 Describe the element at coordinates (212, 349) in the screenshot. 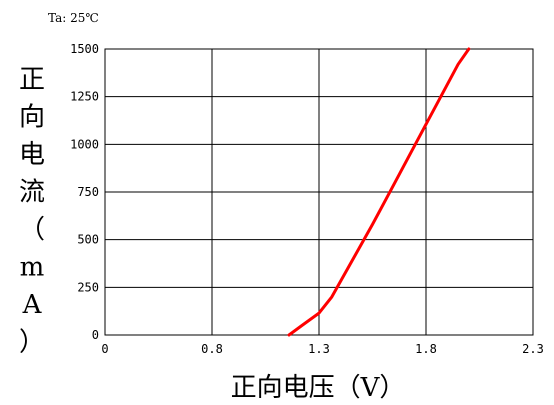

I see `x-tick-label: 0.8` at that location.